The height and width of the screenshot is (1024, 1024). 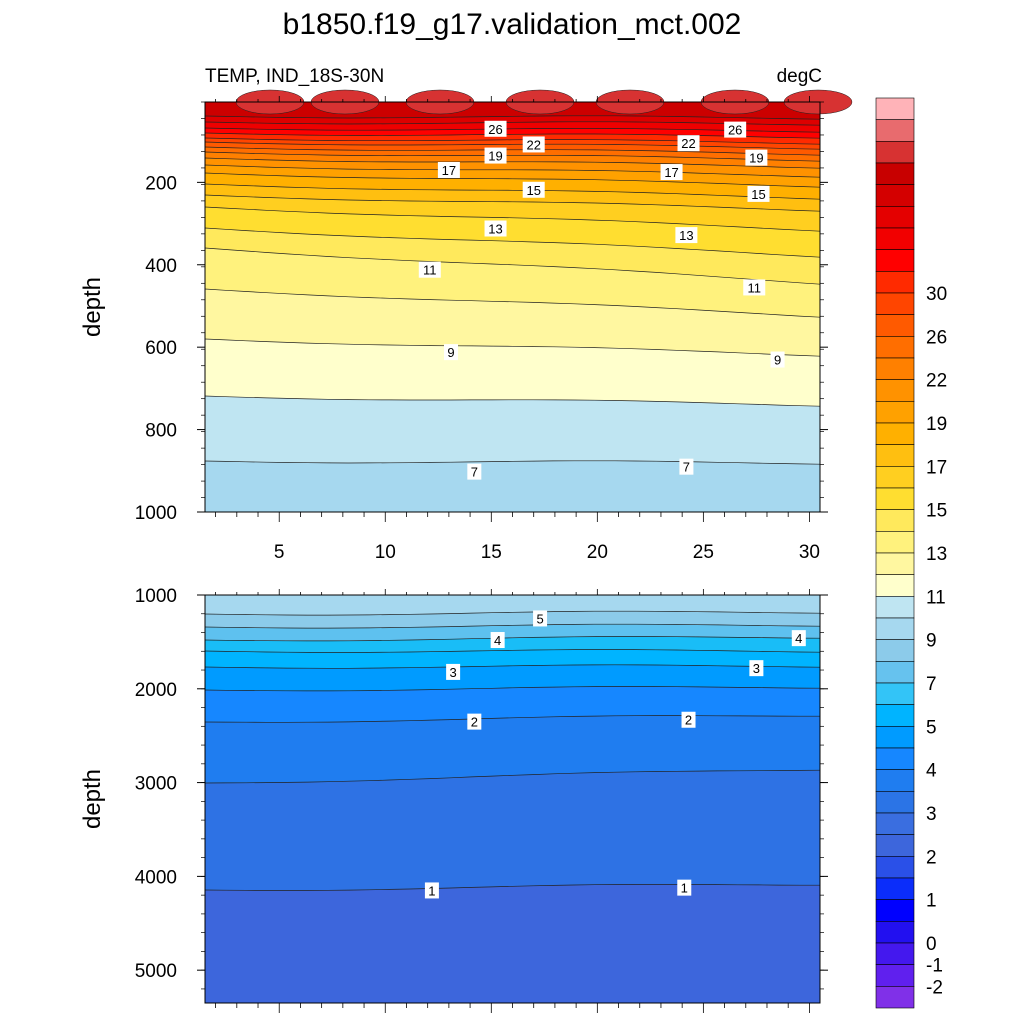 What do you see at coordinates (512, 24) in the screenshot?
I see `chart-title: b1850.f19_g17.validation_mct.002` at bounding box center [512, 24].